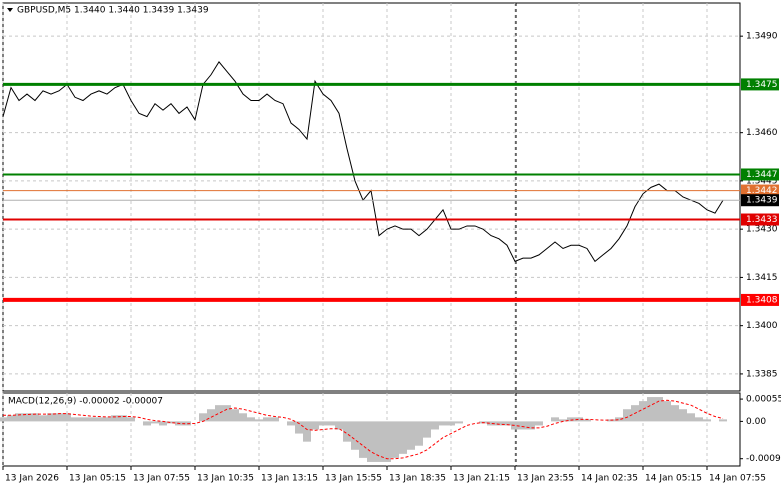 Image resolution: width=781 pixels, height=489 pixels. Describe the element at coordinates (762, 230) in the screenshot. I see `y-tick-label: 1.3430` at that location.